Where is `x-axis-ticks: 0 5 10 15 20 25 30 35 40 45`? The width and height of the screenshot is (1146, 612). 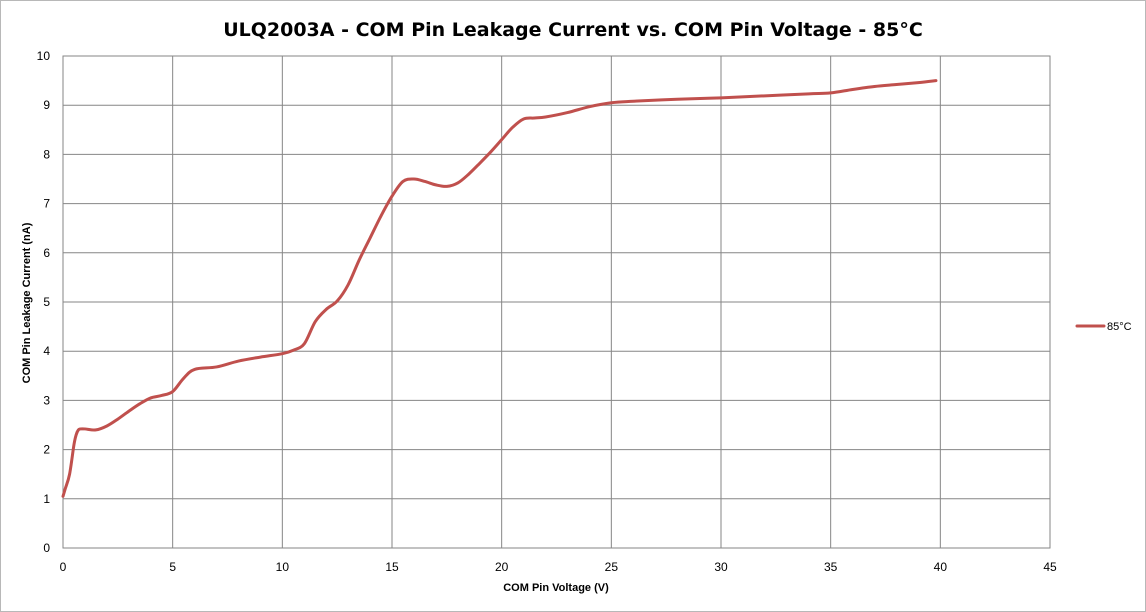
x-axis-ticks: 0 5 10 15 20 25 30 35 40 45 is located at coordinates (558, 567).